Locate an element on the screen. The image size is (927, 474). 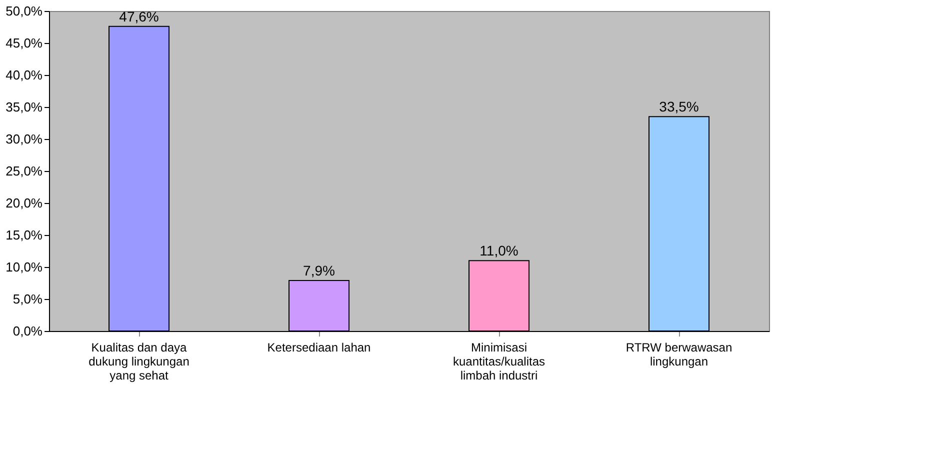
data-label: 47,6% is located at coordinates (139, 16).